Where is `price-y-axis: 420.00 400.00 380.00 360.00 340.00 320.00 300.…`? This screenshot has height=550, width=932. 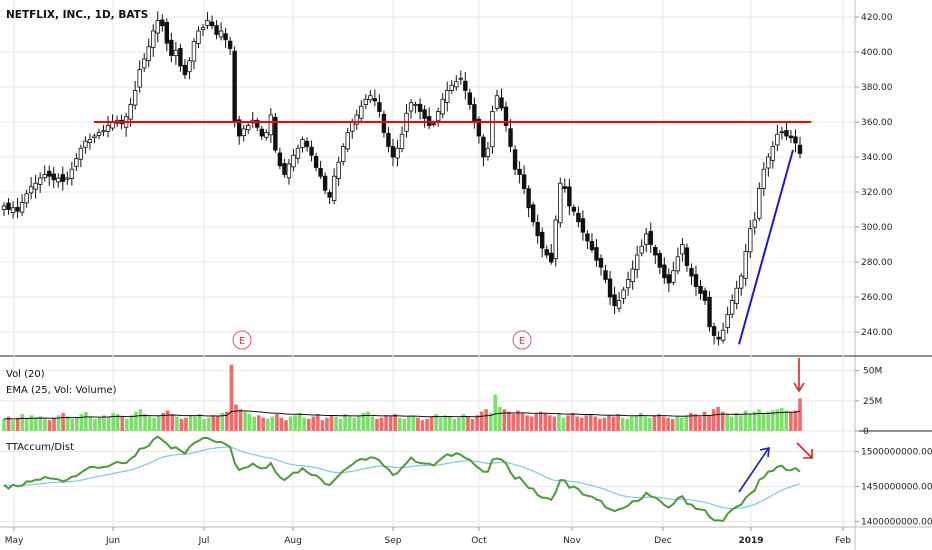 price-y-axis: 420.00 400.00 380.00 360.00 340.00 320.00 300.… is located at coordinates (874, 175).